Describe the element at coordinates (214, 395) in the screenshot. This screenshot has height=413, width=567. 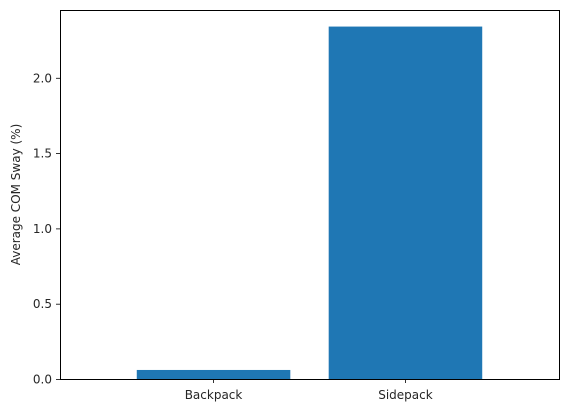
I see `x-tick-label: Backpack` at that location.